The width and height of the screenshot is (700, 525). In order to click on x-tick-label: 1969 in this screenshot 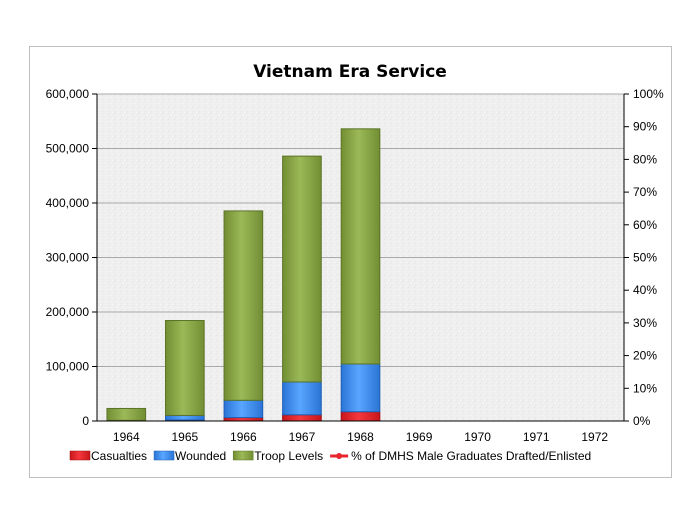, I will do `click(419, 437)`.